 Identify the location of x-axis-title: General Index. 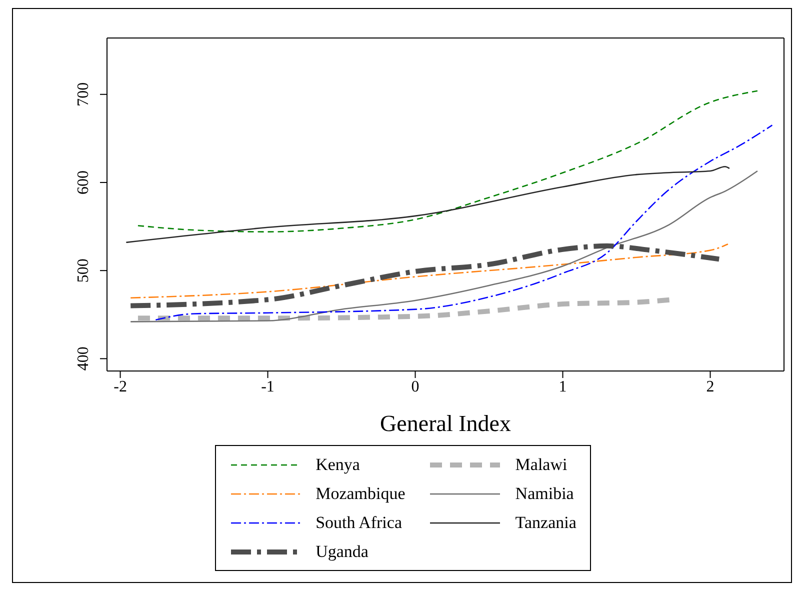
(446, 423).